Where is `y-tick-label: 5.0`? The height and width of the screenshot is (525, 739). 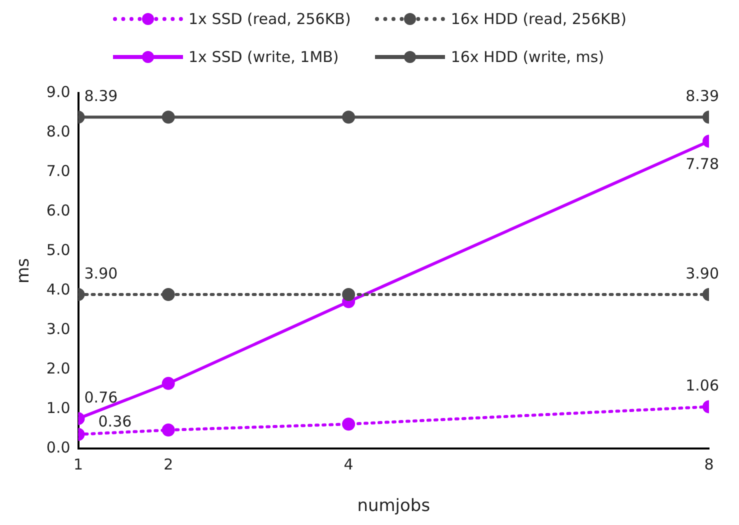
y-tick-label: 5.0 is located at coordinates (58, 249).